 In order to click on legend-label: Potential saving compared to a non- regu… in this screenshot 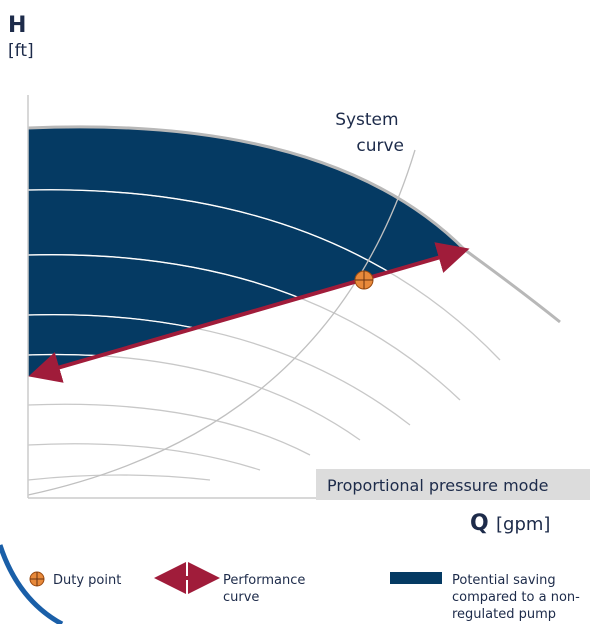, I will do `click(518, 597)`.